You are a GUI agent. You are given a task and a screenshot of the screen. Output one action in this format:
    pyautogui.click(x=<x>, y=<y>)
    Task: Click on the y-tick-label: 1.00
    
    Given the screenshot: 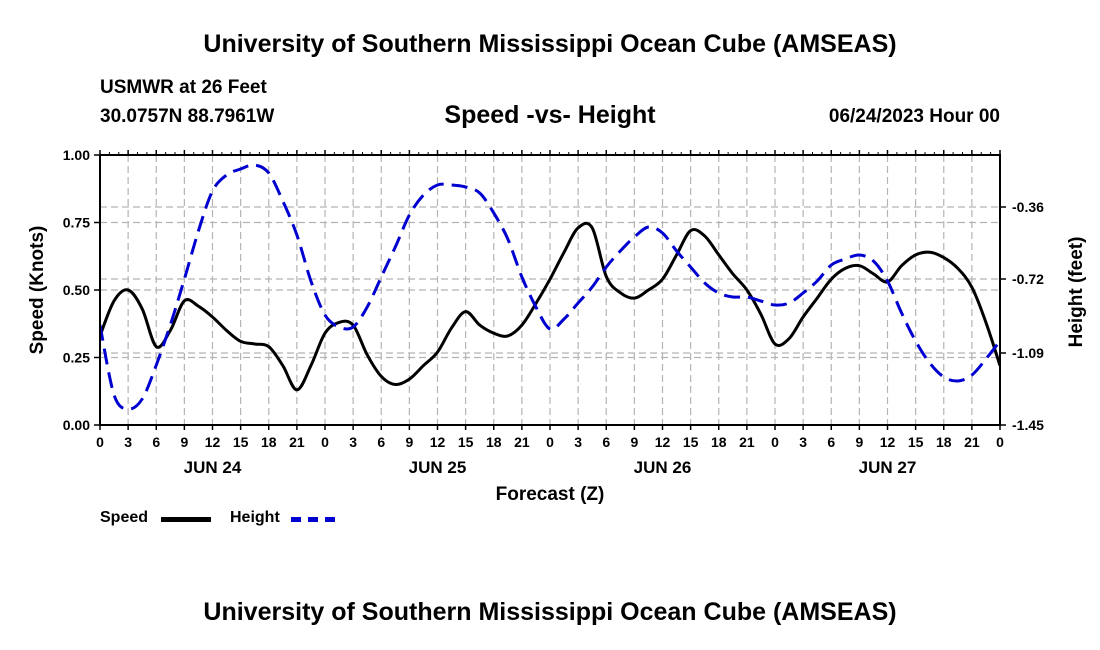 What is the action you would take?
    pyautogui.click(x=76, y=155)
    